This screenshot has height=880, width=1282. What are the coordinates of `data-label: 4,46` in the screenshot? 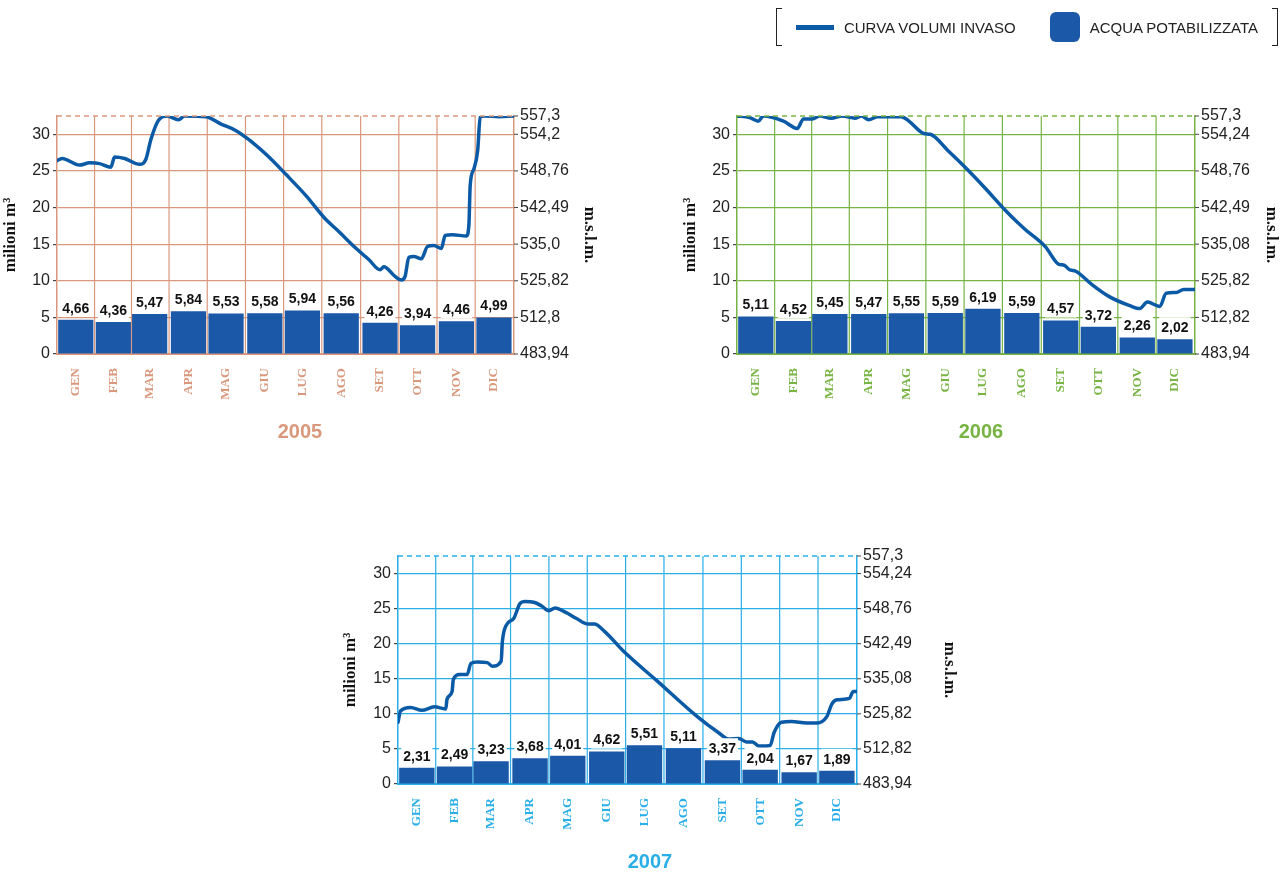 It's located at (456, 309).